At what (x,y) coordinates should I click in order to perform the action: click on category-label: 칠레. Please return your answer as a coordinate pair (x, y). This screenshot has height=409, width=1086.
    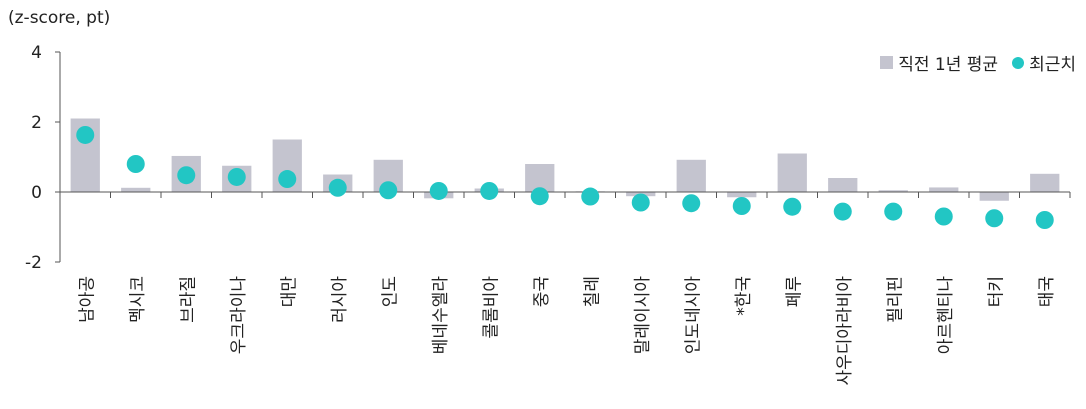
    Looking at the image, I should click on (592, 291).